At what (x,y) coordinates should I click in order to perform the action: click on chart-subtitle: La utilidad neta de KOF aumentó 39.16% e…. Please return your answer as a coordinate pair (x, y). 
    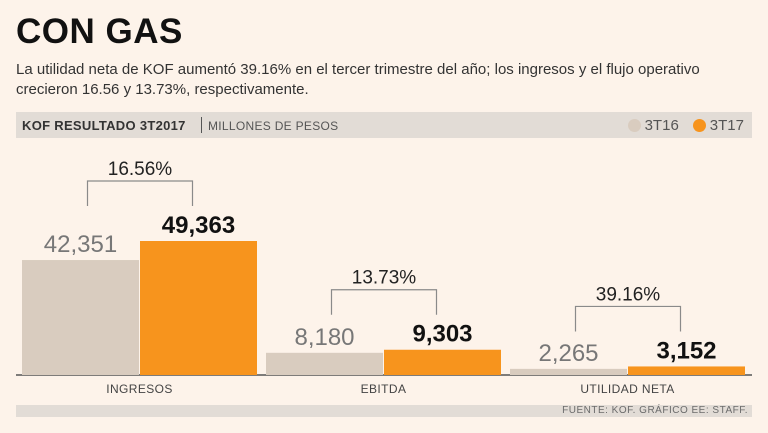
    Looking at the image, I should click on (358, 79).